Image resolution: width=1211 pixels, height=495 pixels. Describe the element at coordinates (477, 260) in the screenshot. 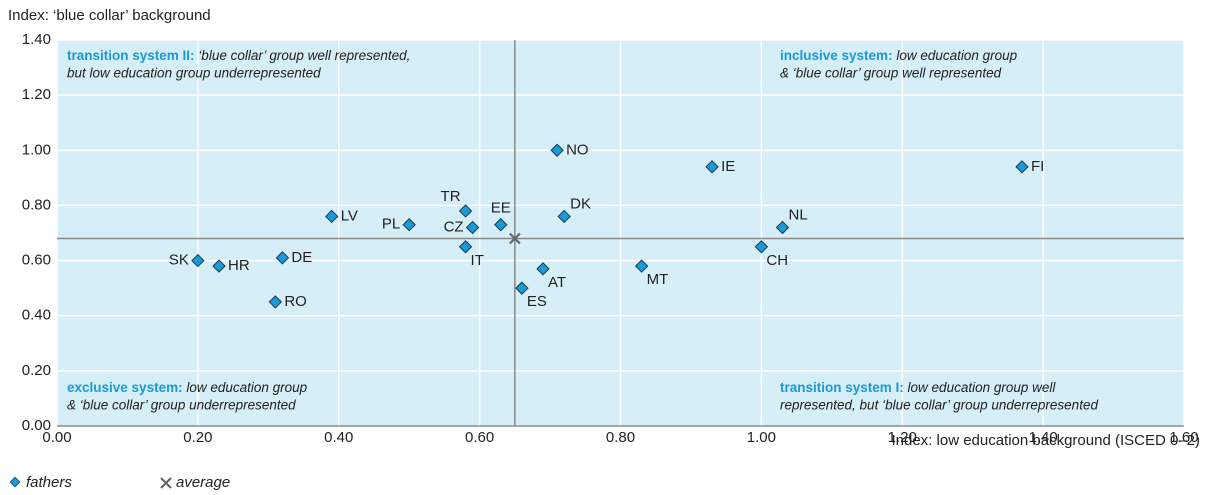

I see `point-label: IT` at that location.